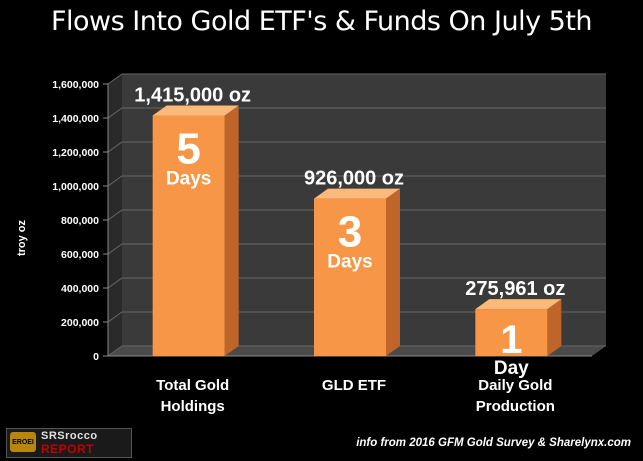  I want to click on y-tick-label: 400,000, so click(80, 289).